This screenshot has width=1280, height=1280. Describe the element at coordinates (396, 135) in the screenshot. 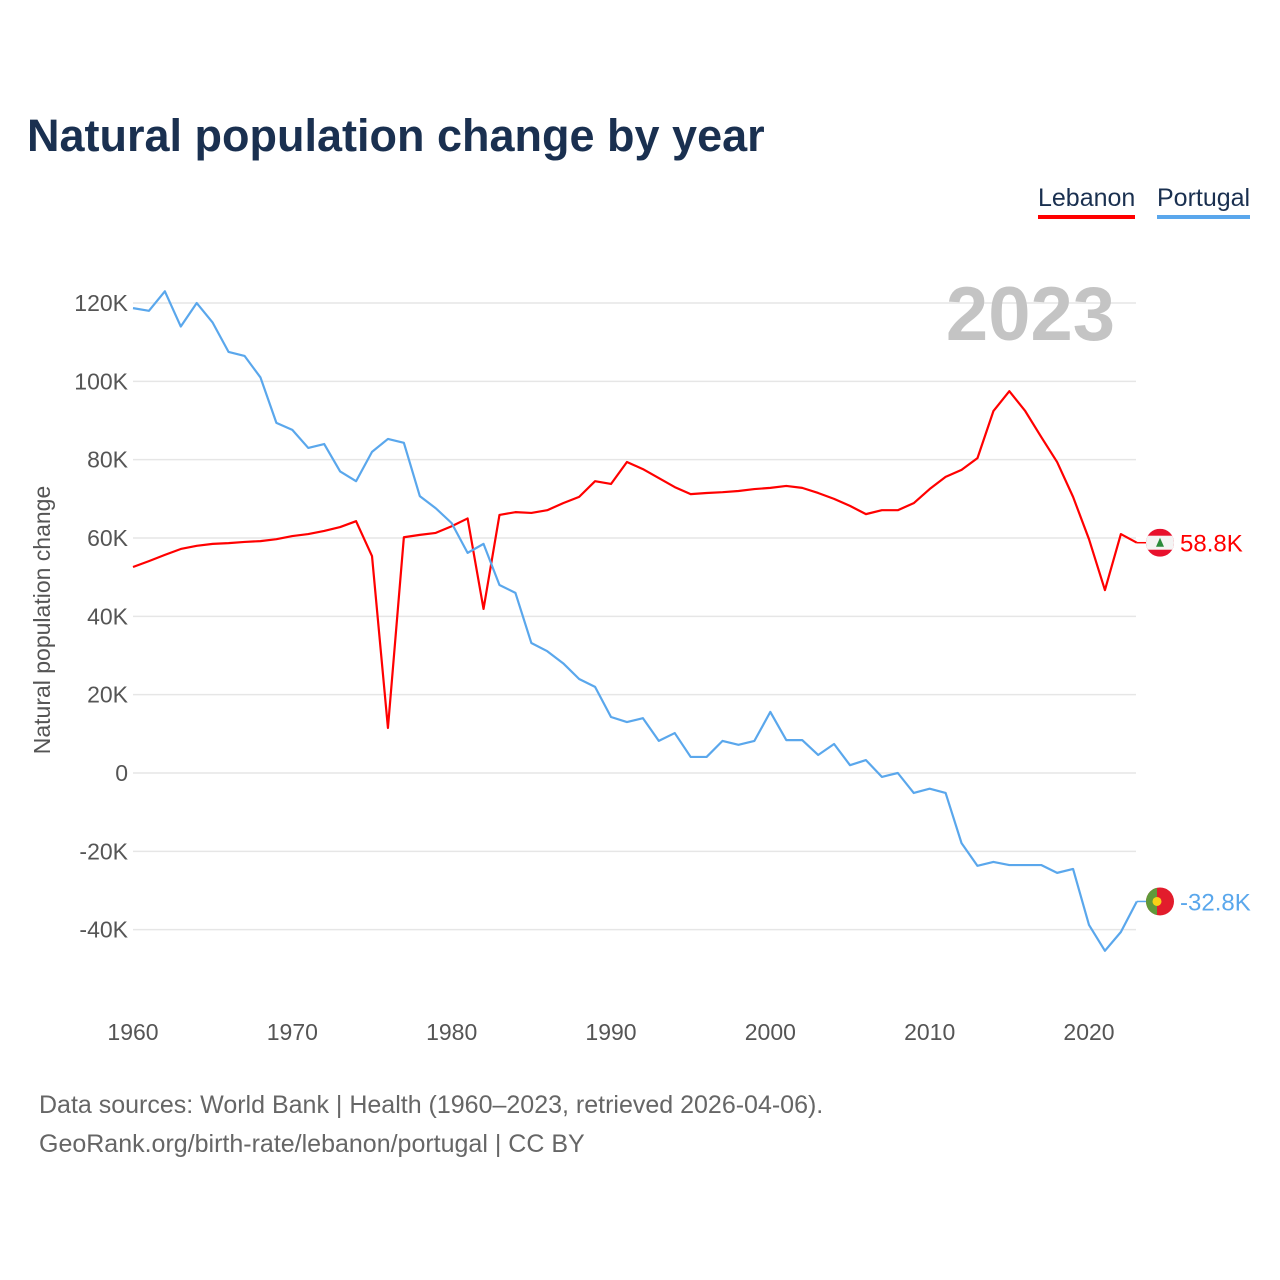

I see `chart-title: Natural population change by year` at that location.